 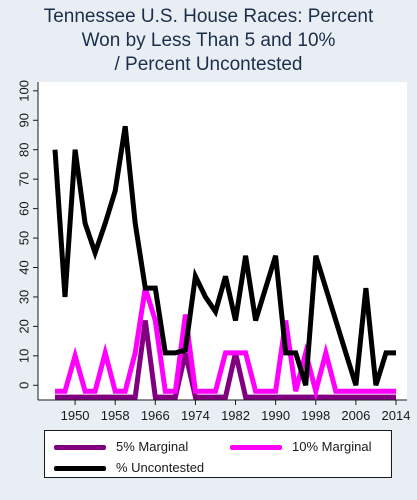 What do you see at coordinates (315, 415) in the screenshot?
I see `x-tick-label: 1998` at bounding box center [315, 415].